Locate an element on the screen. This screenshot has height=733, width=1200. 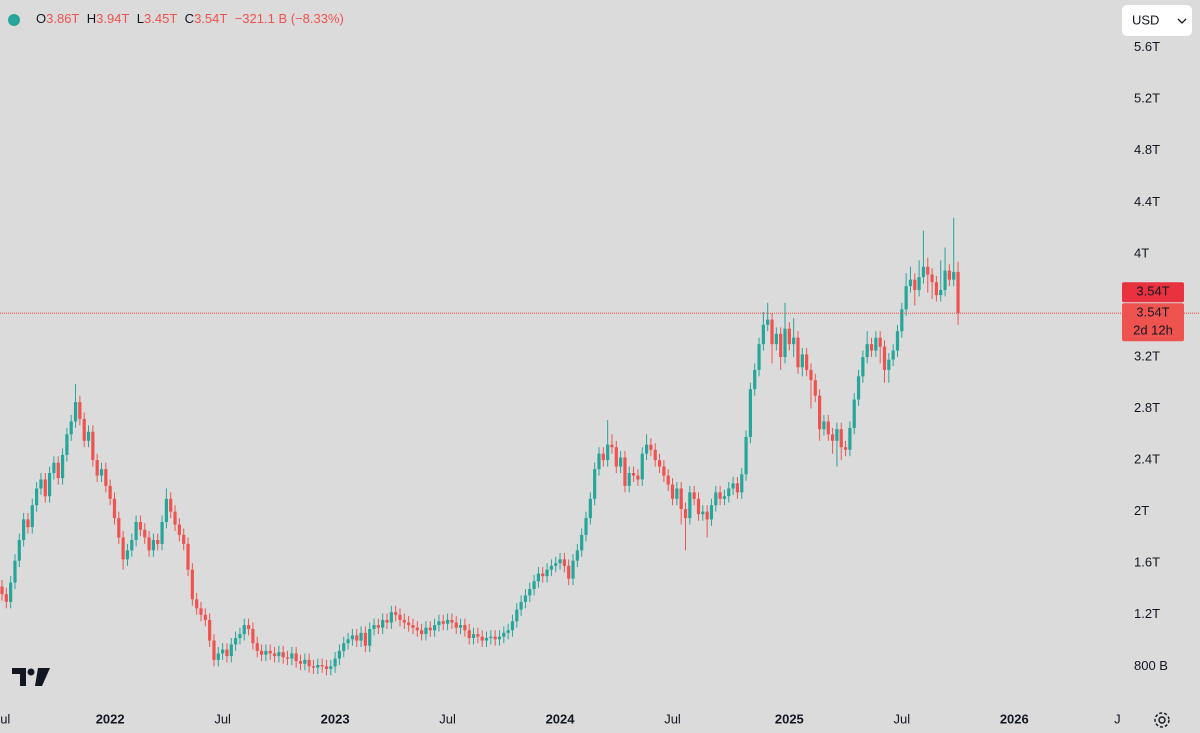
price-label-bg is located at coordinates (1153, 292).